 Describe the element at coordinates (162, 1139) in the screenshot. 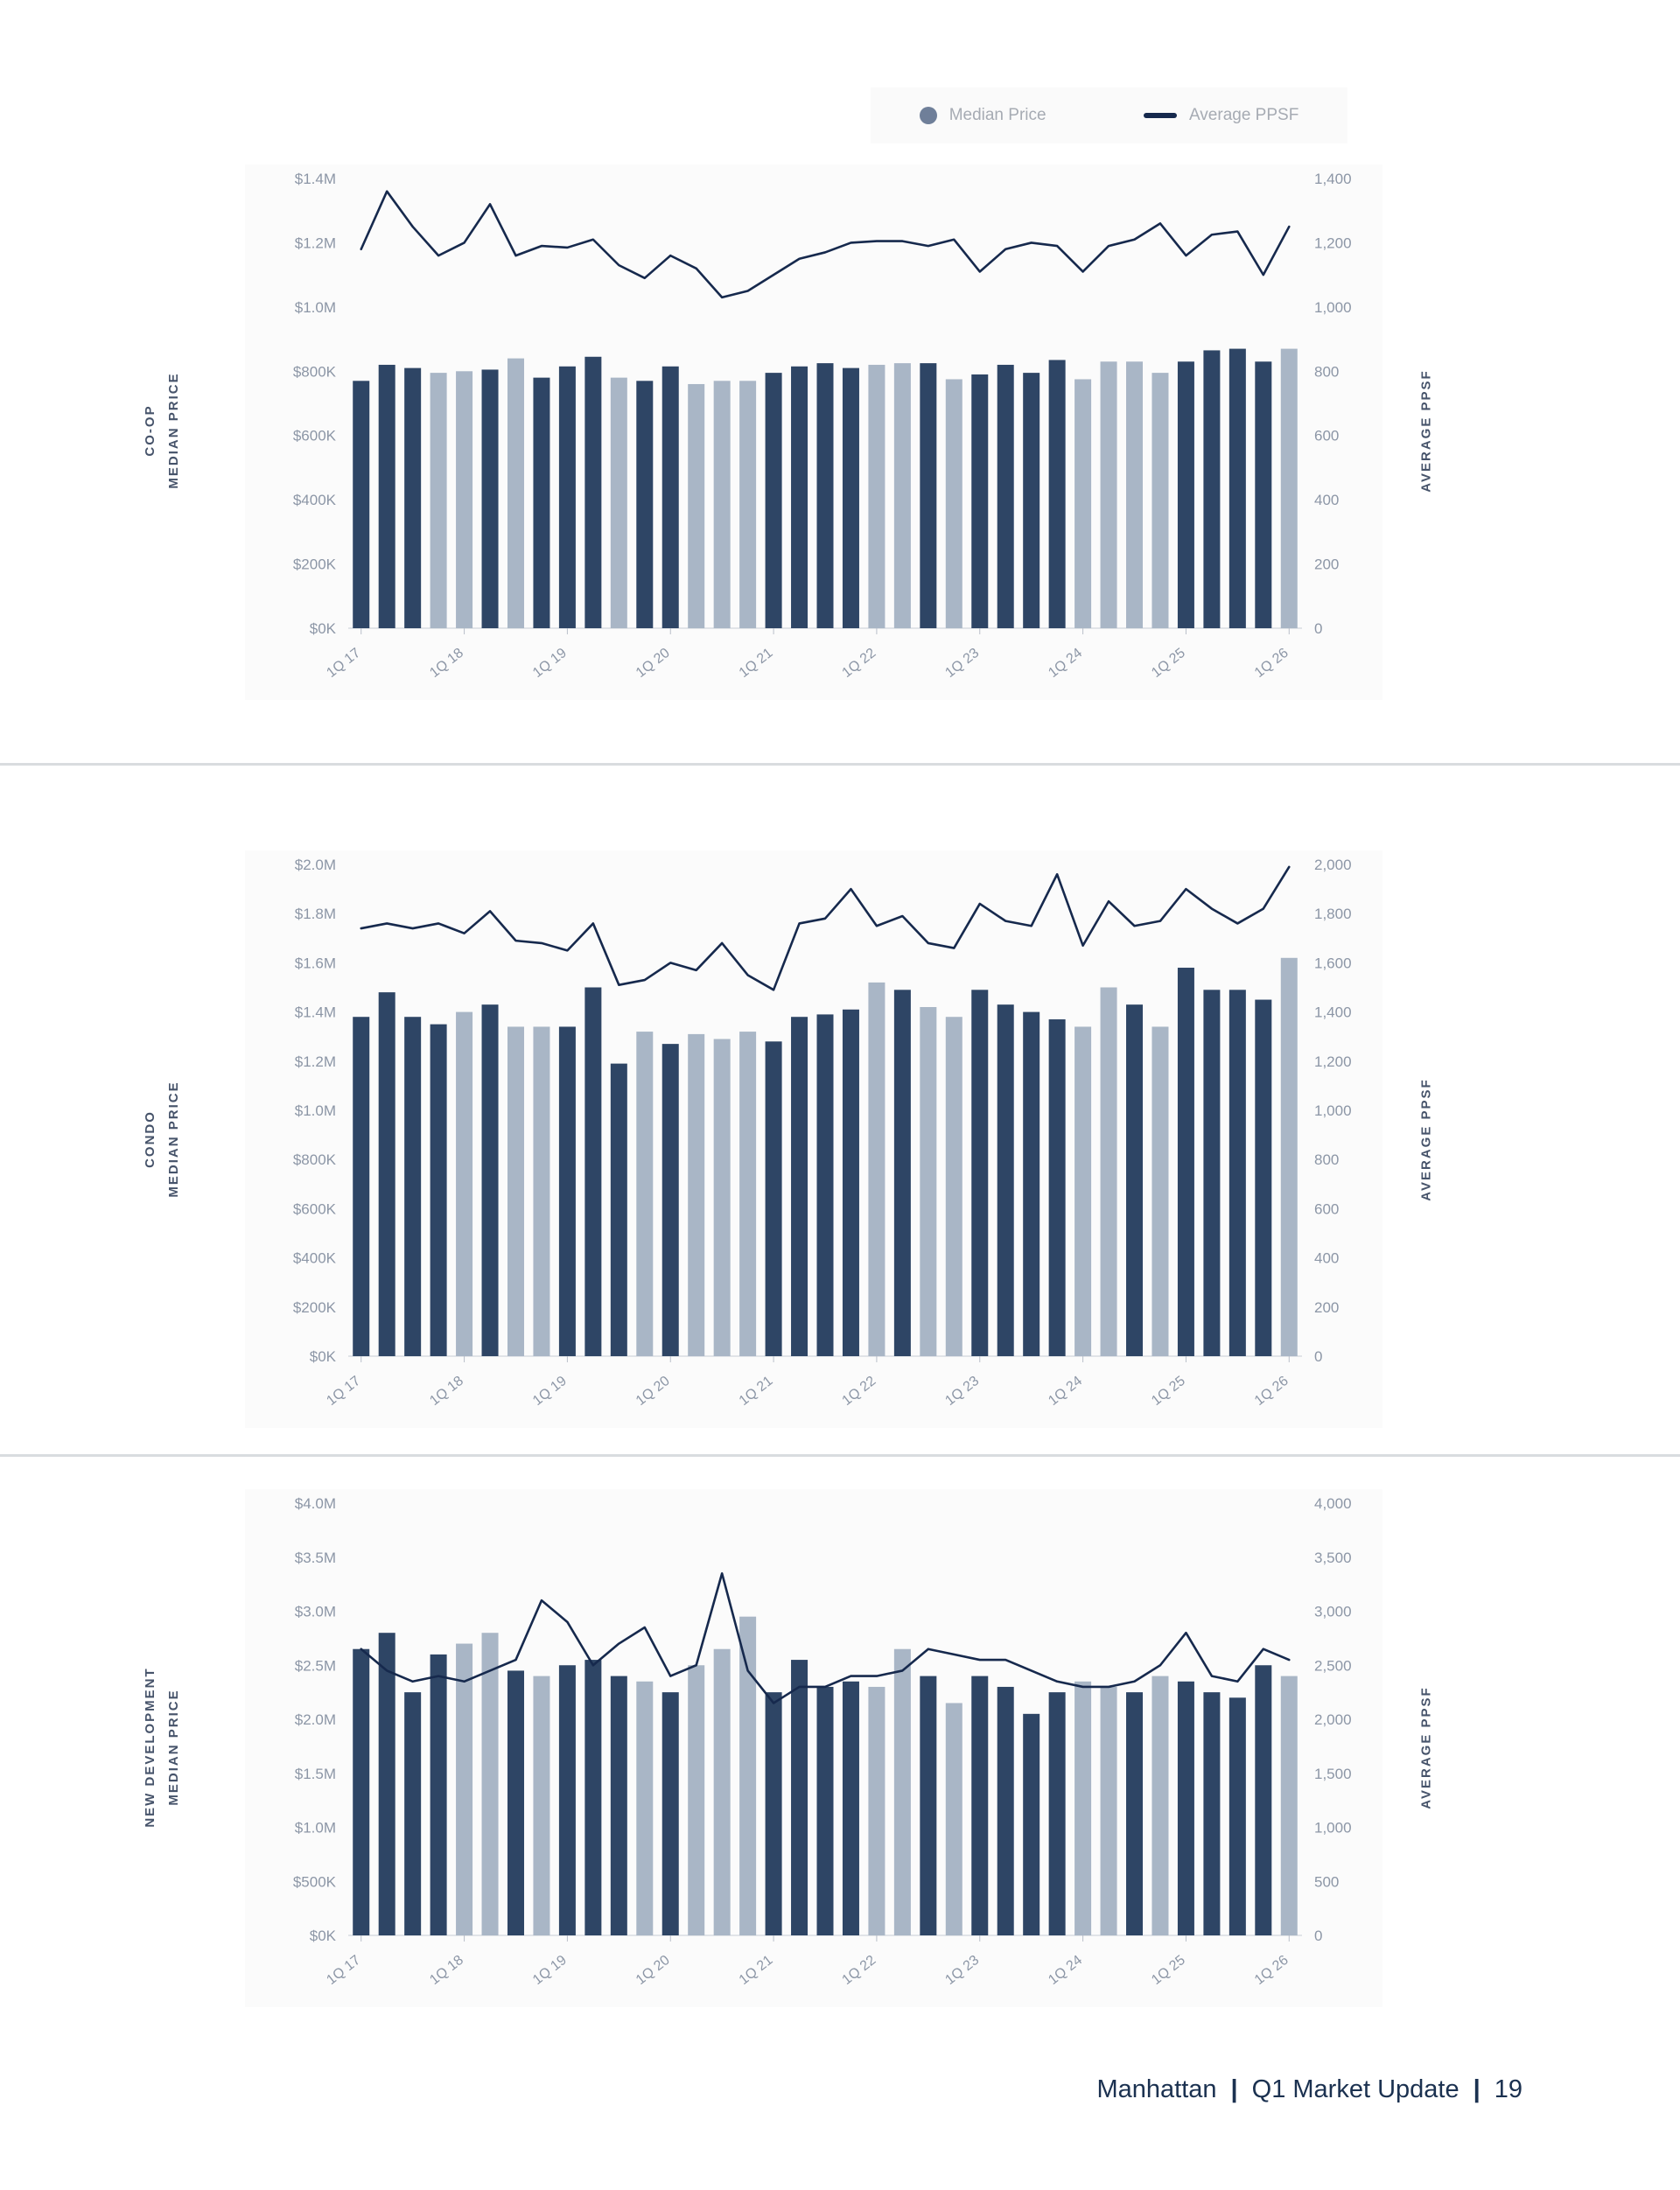

I see `condo-section-label: CONDO MEDIAN PRICE` at that location.